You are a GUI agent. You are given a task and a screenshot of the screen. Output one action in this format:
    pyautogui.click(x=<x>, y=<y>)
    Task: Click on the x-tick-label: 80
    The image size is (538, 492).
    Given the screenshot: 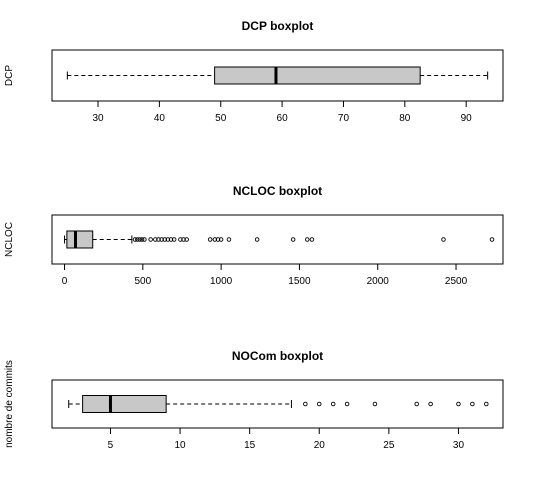 What is the action you would take?
    pyautogui.click(x=405, y=118)
    